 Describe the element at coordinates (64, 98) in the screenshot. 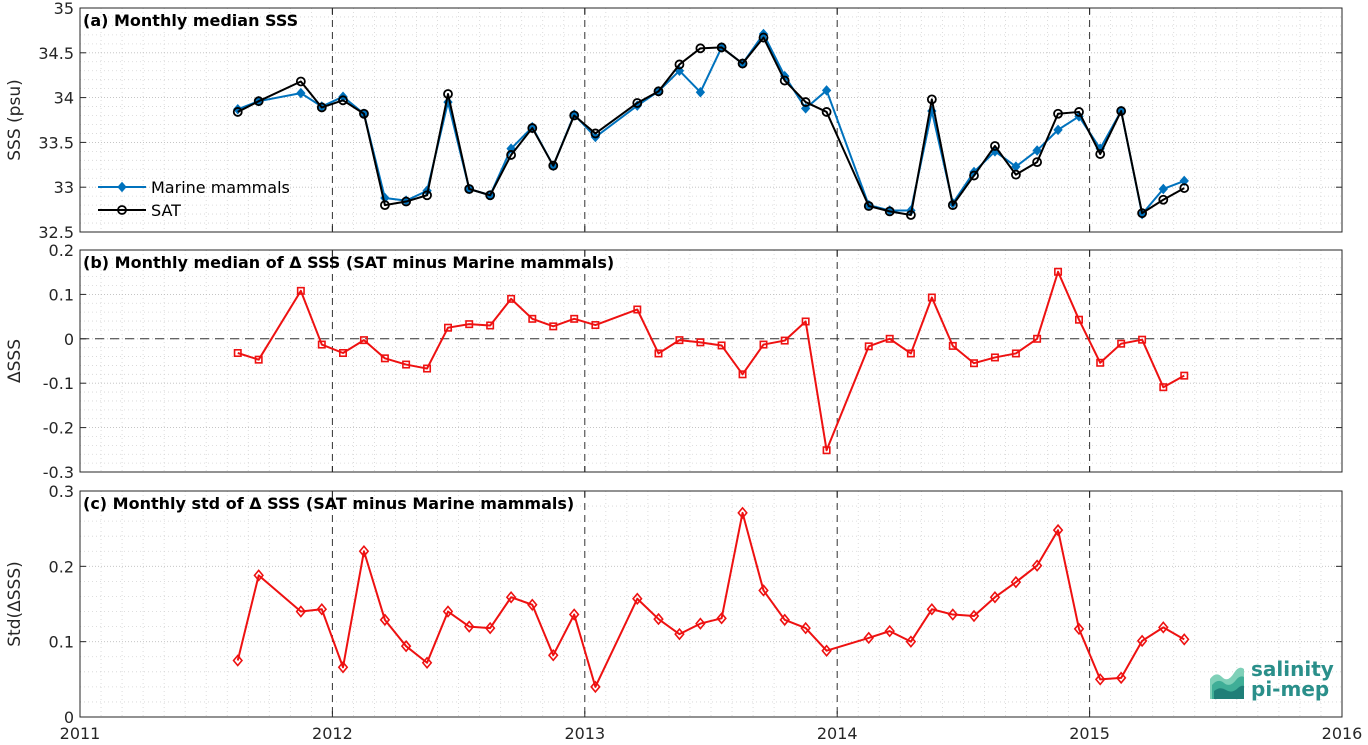

I see `y-tick-label: 34` at that location.